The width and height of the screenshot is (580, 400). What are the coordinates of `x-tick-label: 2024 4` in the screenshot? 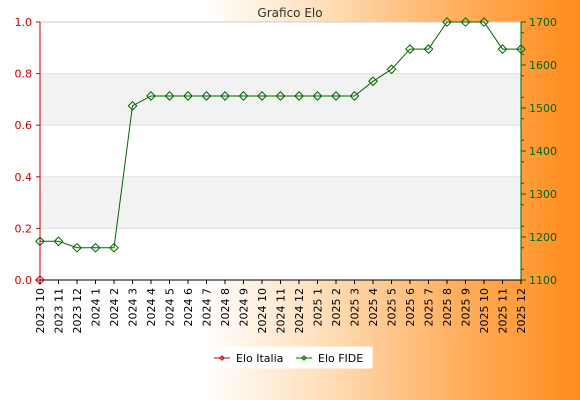 It's located at (151, 307).